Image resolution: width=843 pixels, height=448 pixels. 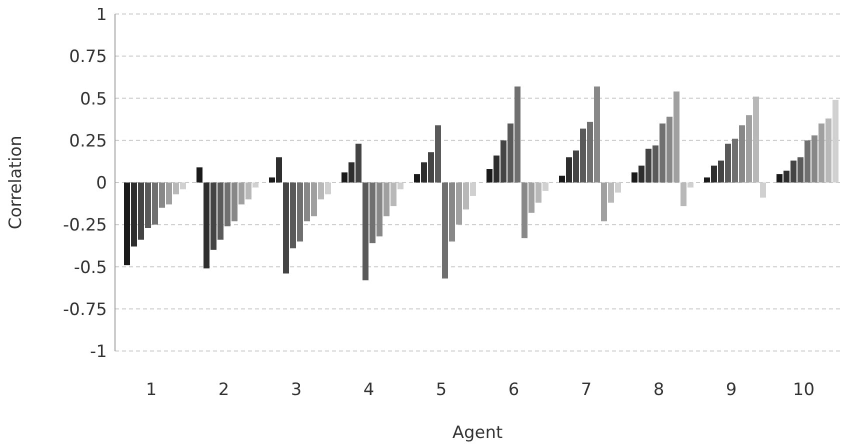 What do you see at coordinates (101, 15) in the screenshot?
I see `y-tick-label: 1` at bounding box center [101, 15].